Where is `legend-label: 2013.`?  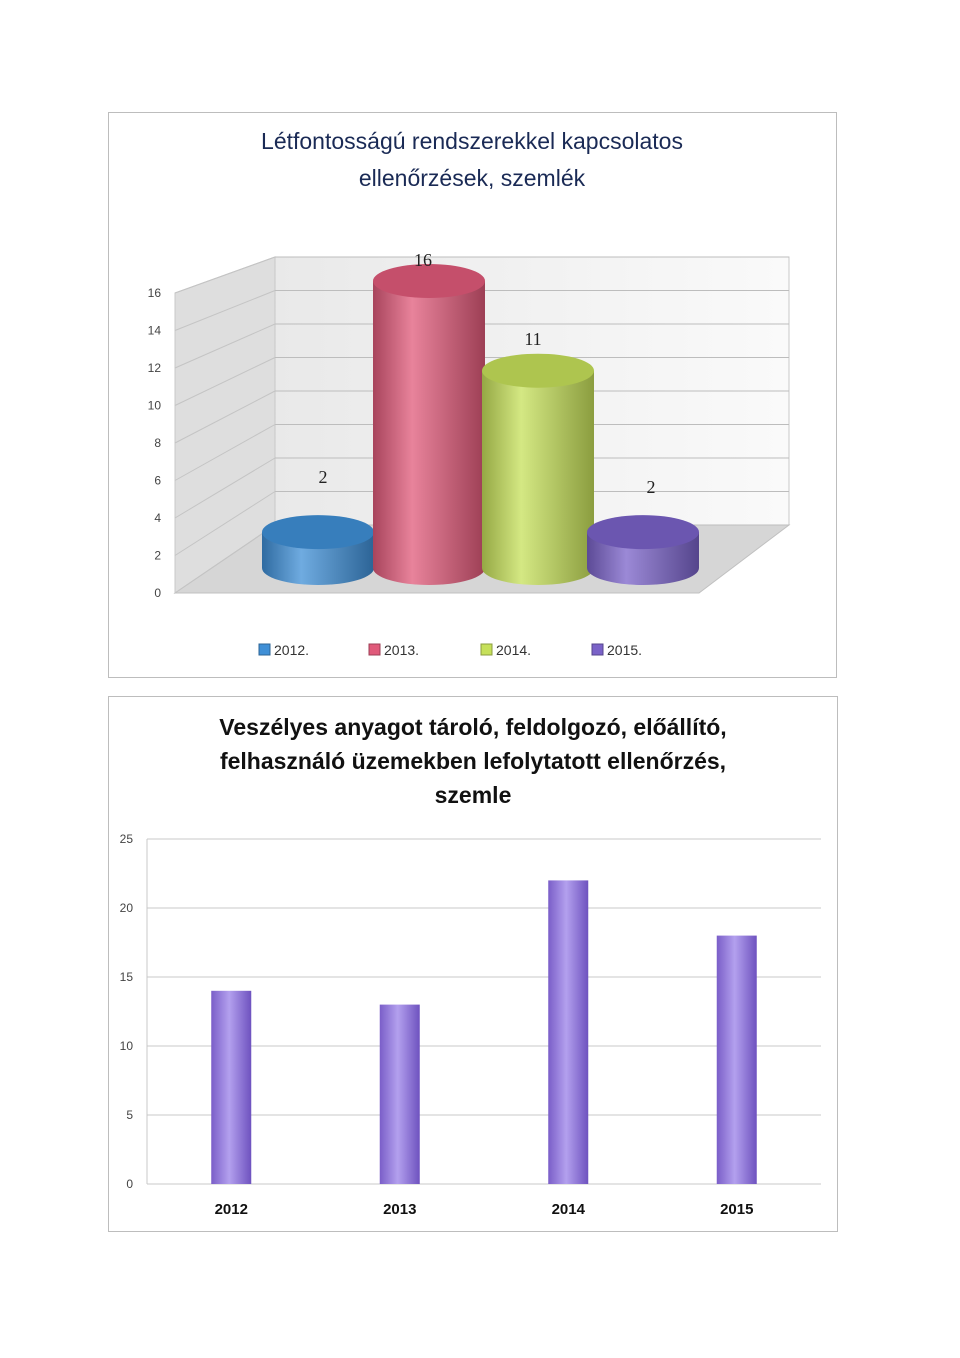
legend-label: 2013. is located at coordinates (401, 650).